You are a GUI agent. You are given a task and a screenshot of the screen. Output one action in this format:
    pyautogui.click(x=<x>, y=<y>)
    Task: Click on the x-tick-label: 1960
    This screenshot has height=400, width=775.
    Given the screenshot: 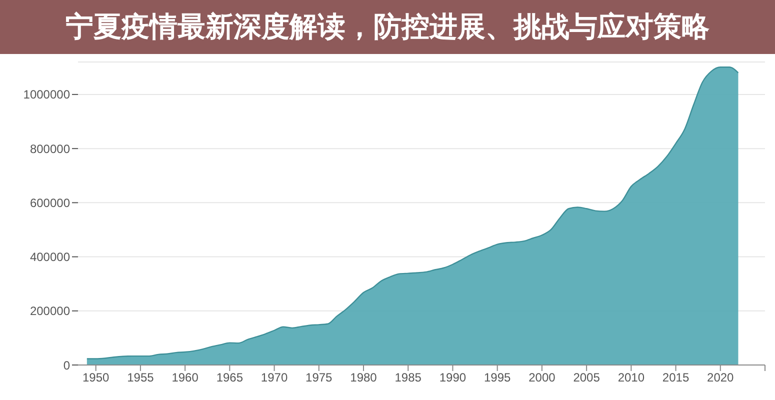 What is the action you would take?
    pyautogui.click(x=185, y=377)
    